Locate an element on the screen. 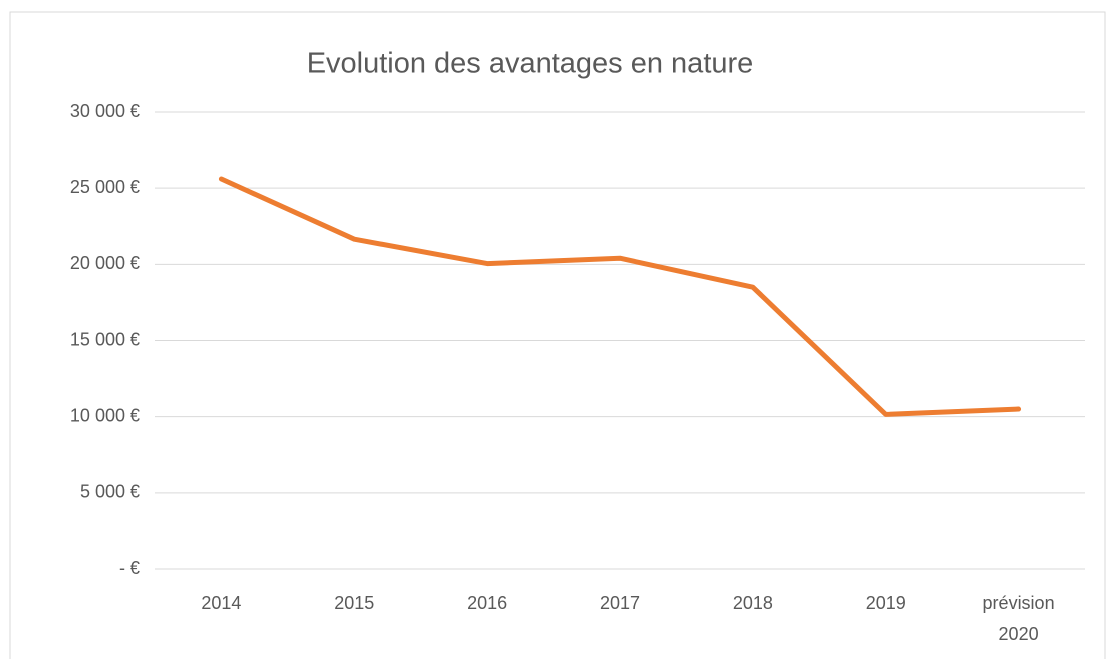 The width and height of the screenshot is (1116, 659). x-tick-label: 2015 is located at coordinates (354, 603).